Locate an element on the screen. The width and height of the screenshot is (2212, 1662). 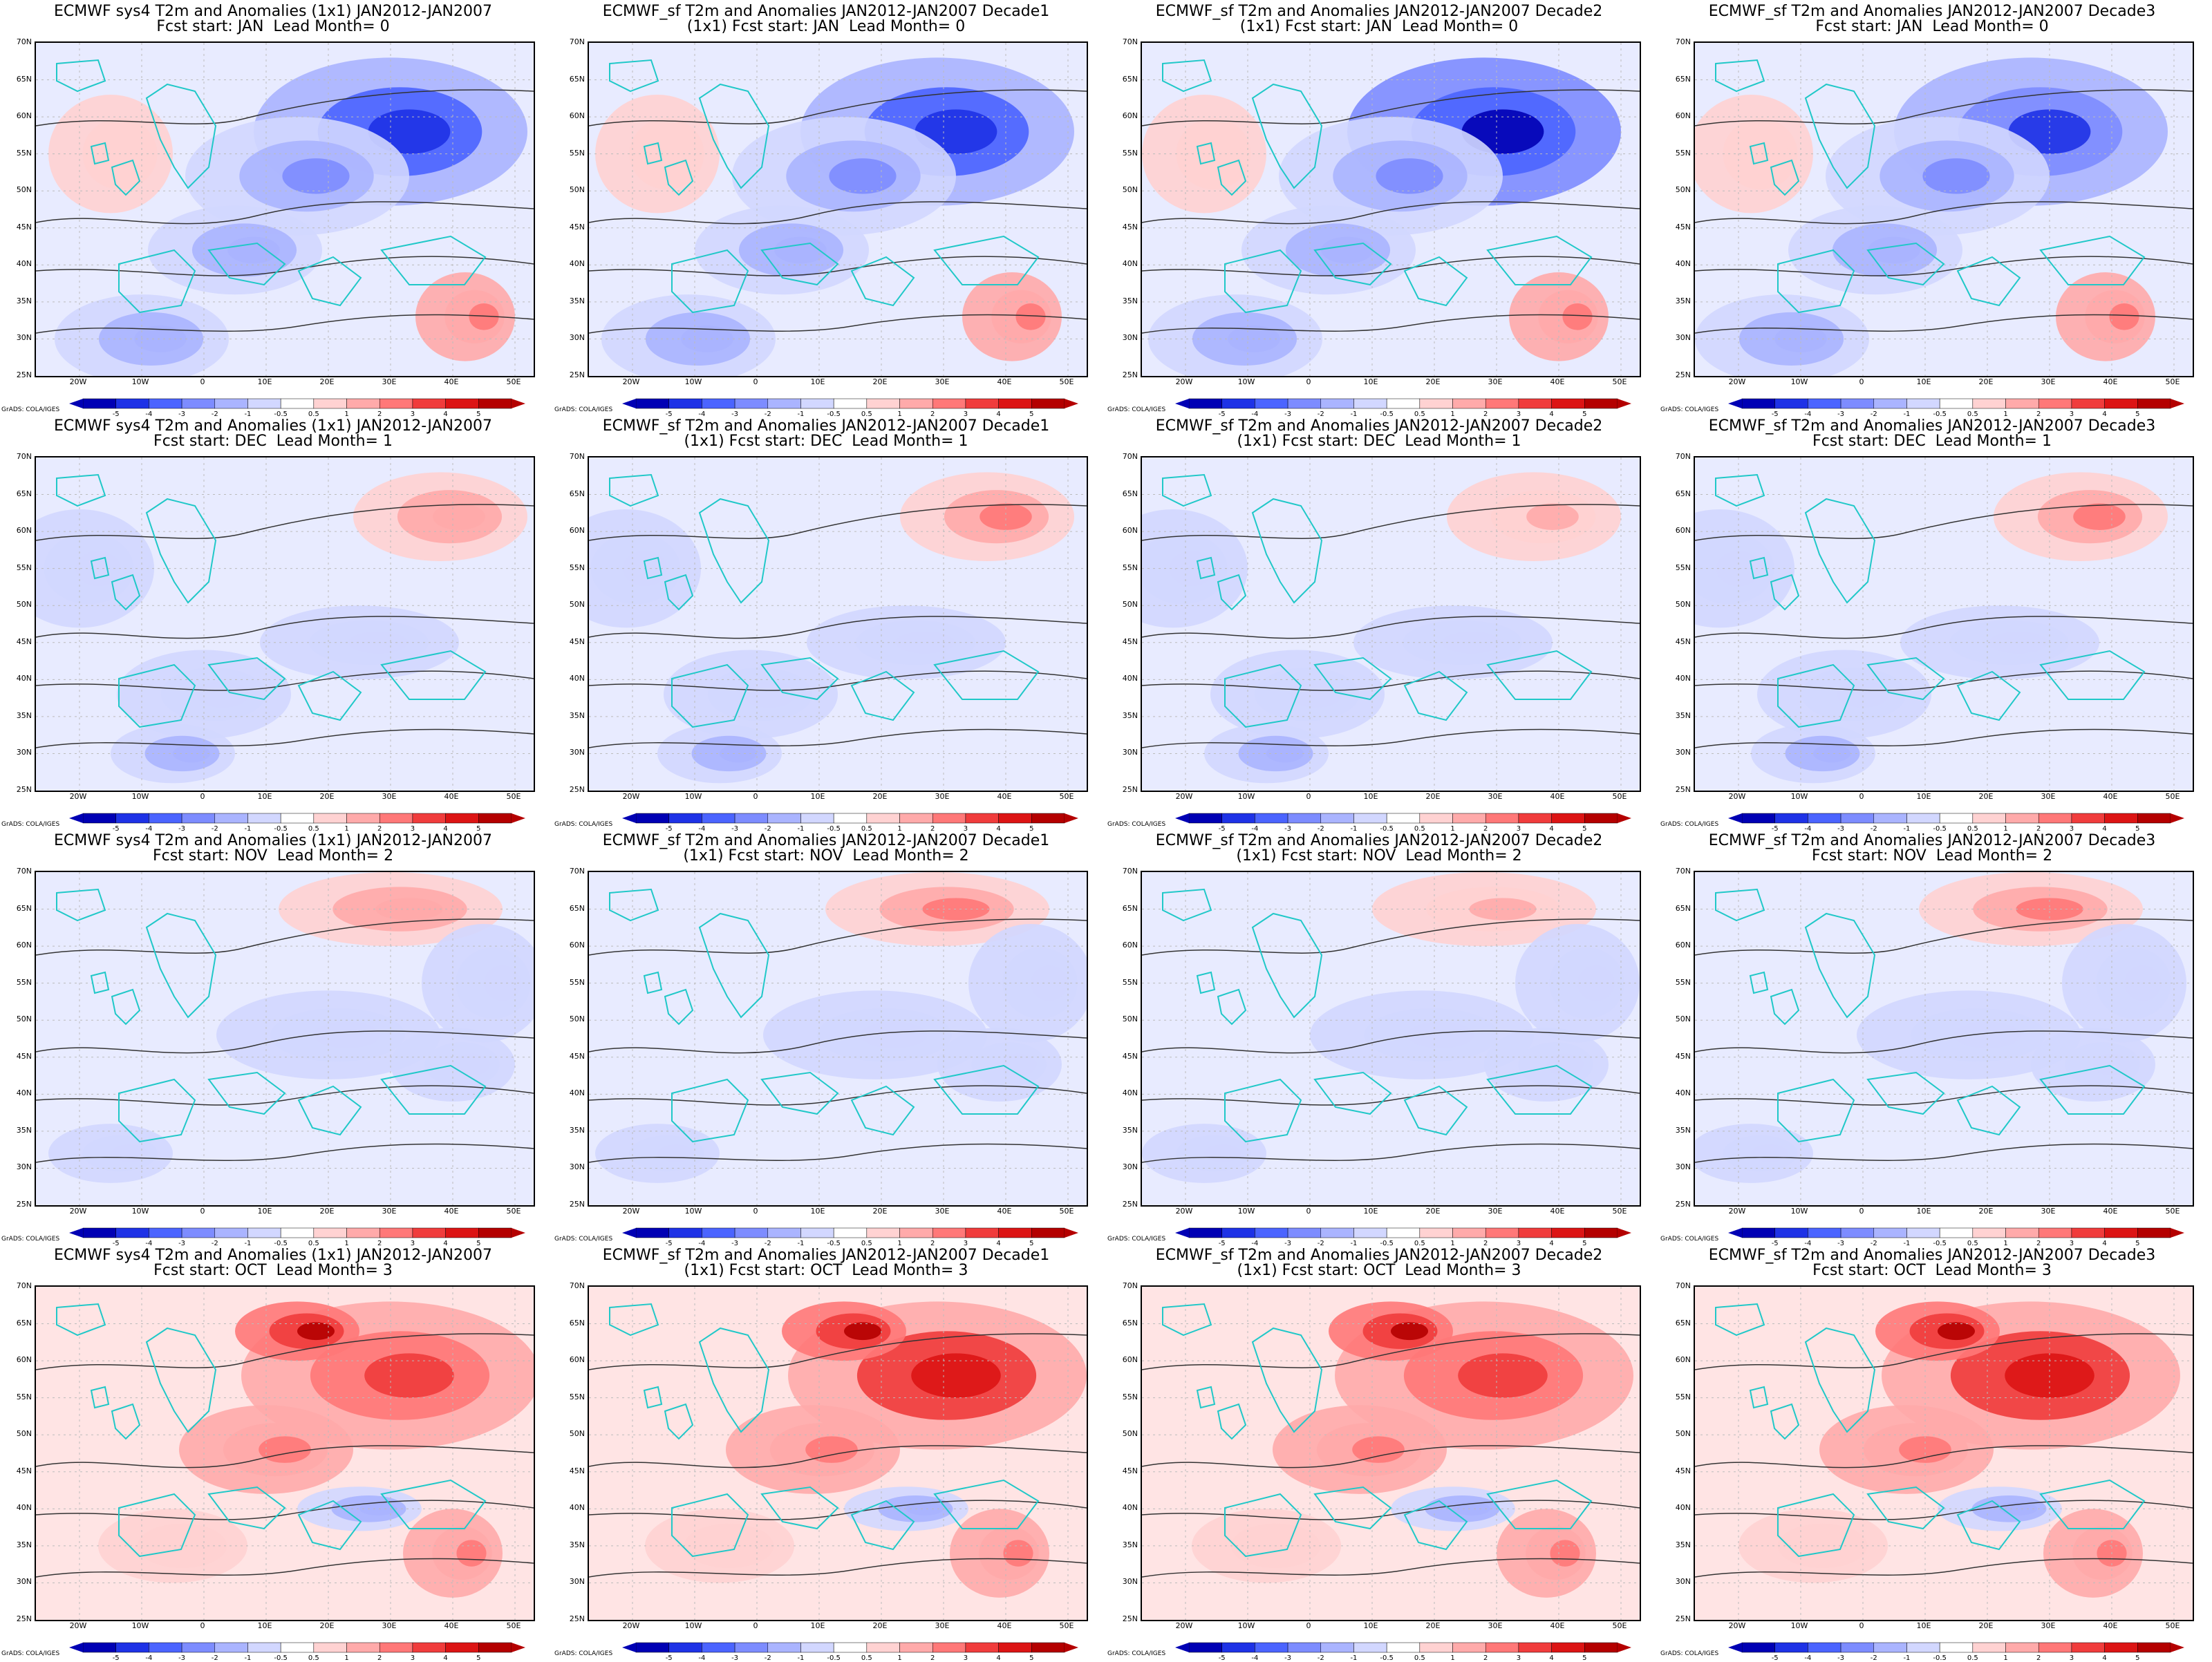
colorbar-arrow-right is located at coordinates (1071, 818).